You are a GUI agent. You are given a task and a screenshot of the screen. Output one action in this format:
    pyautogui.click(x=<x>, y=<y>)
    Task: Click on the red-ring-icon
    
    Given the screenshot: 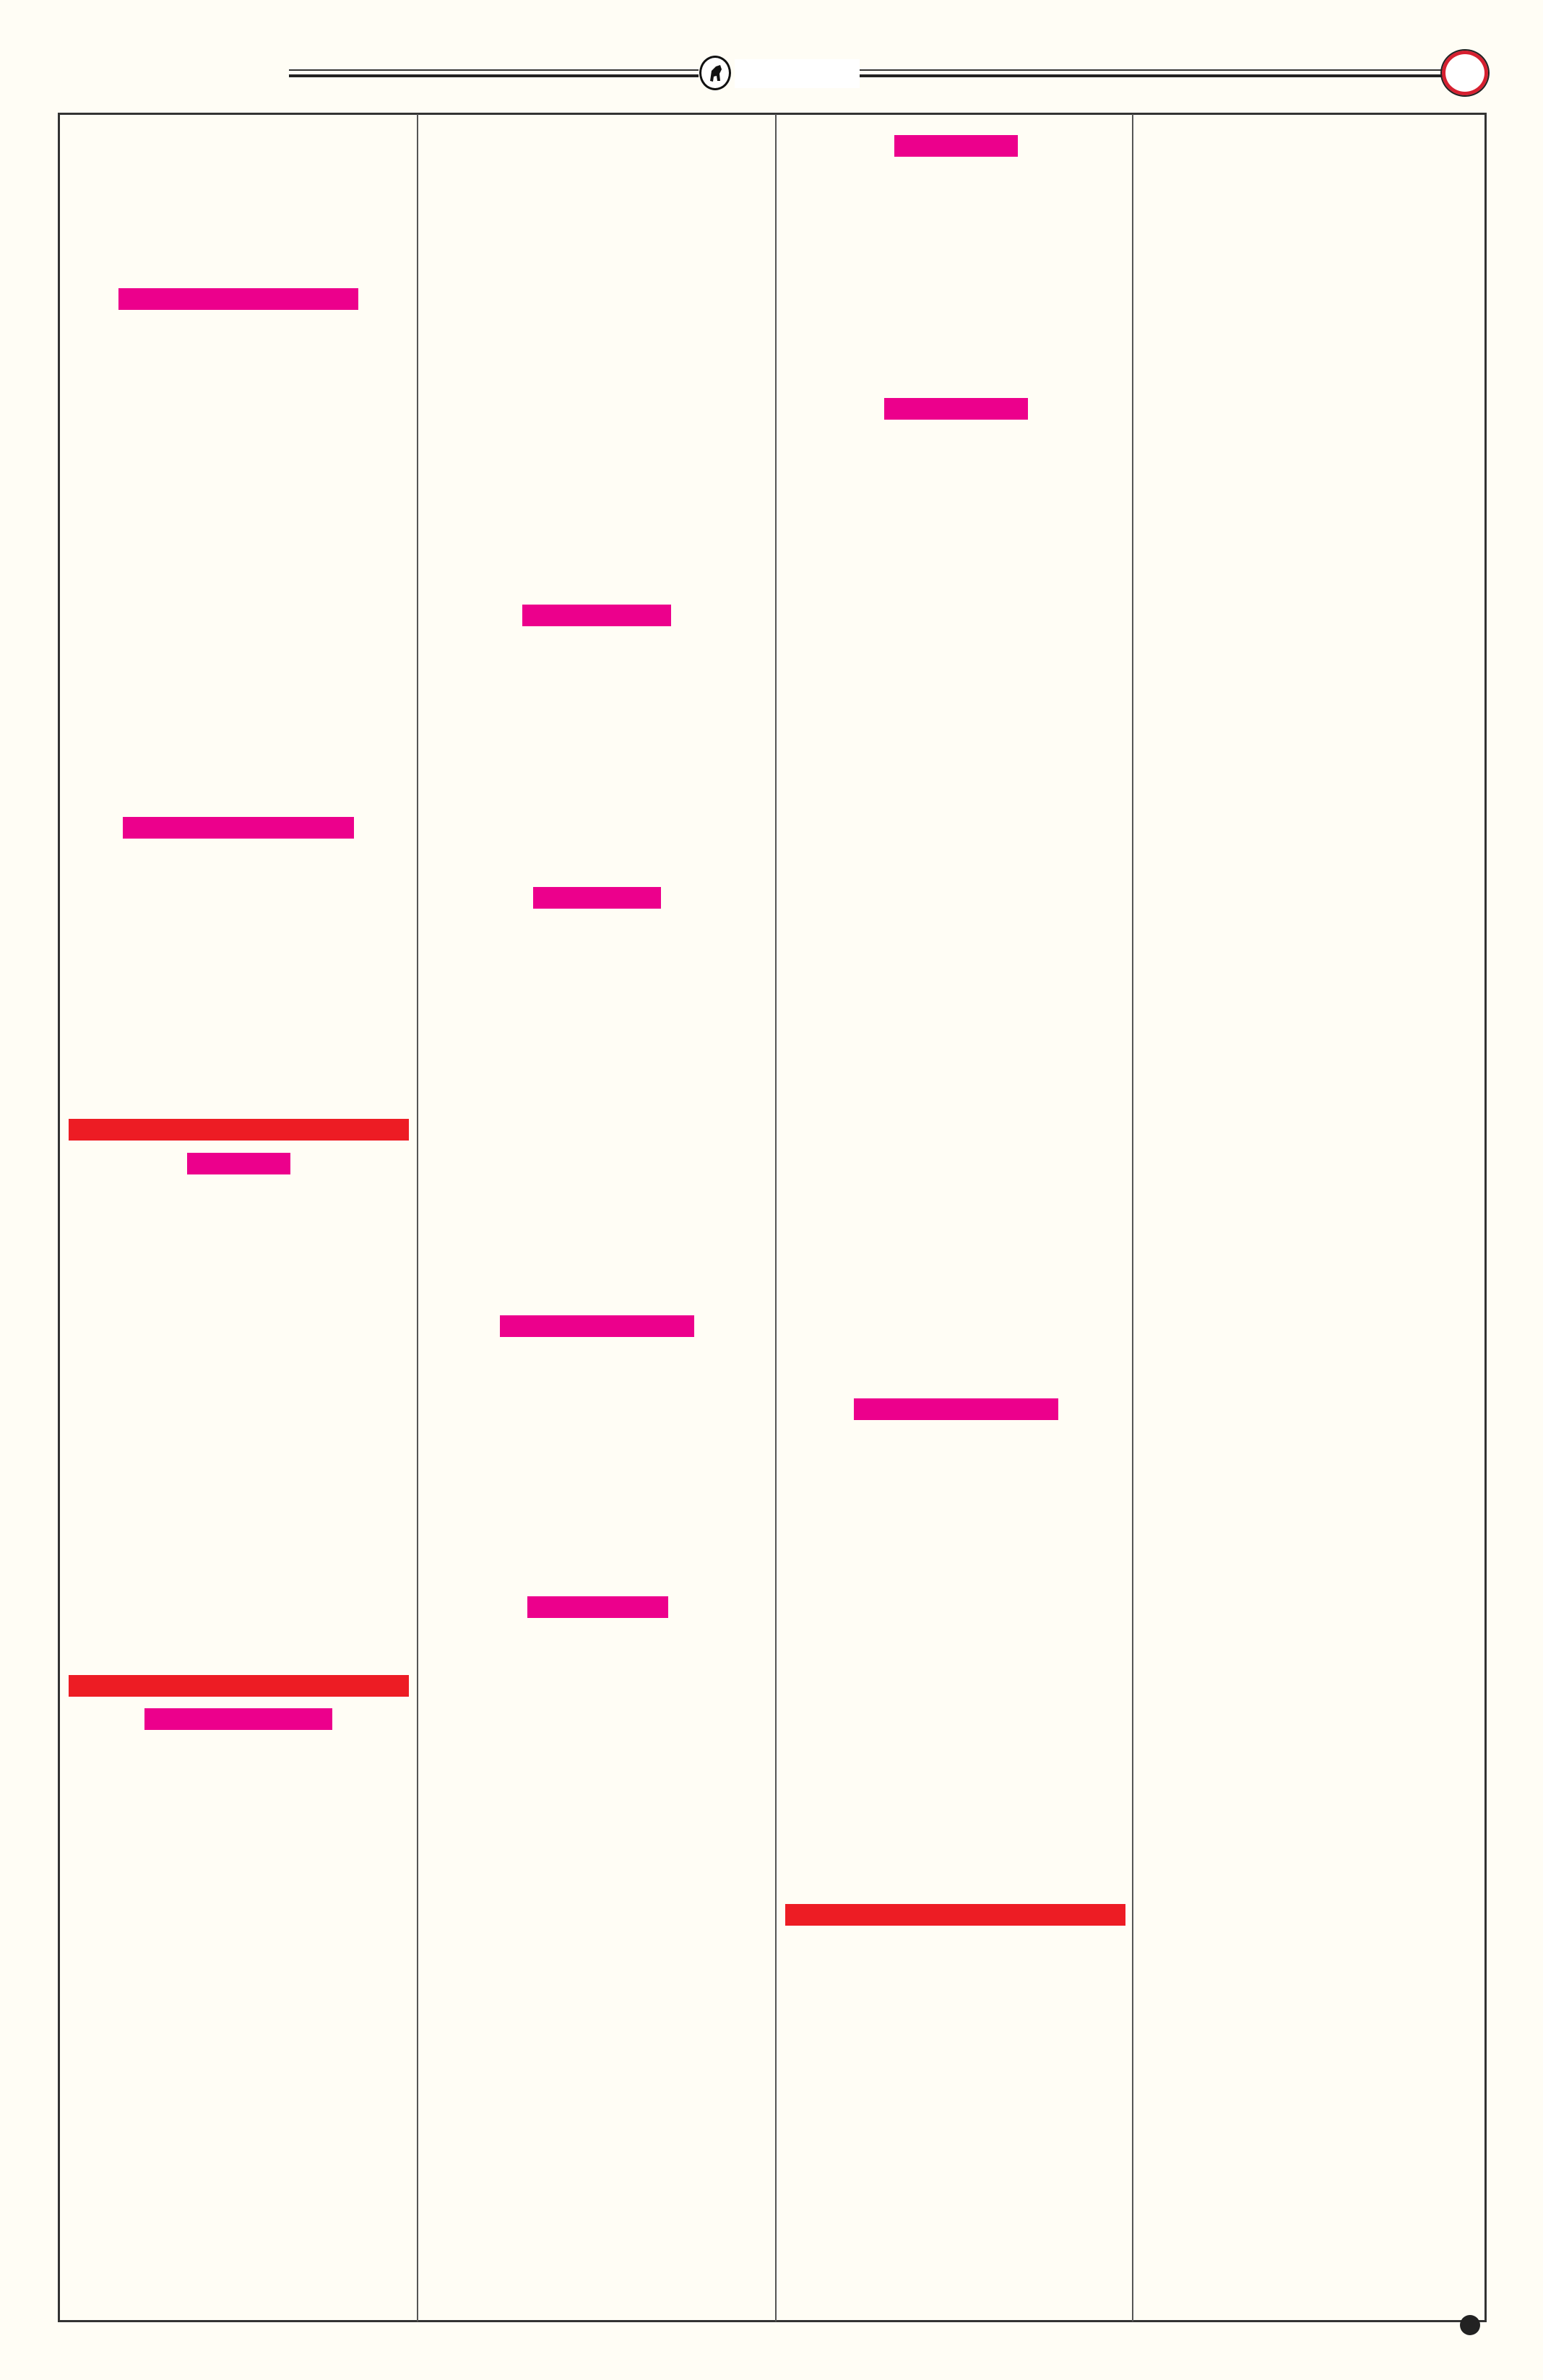 What is the action you would take?
    pyautogui.click(x=1465, y=73)
    